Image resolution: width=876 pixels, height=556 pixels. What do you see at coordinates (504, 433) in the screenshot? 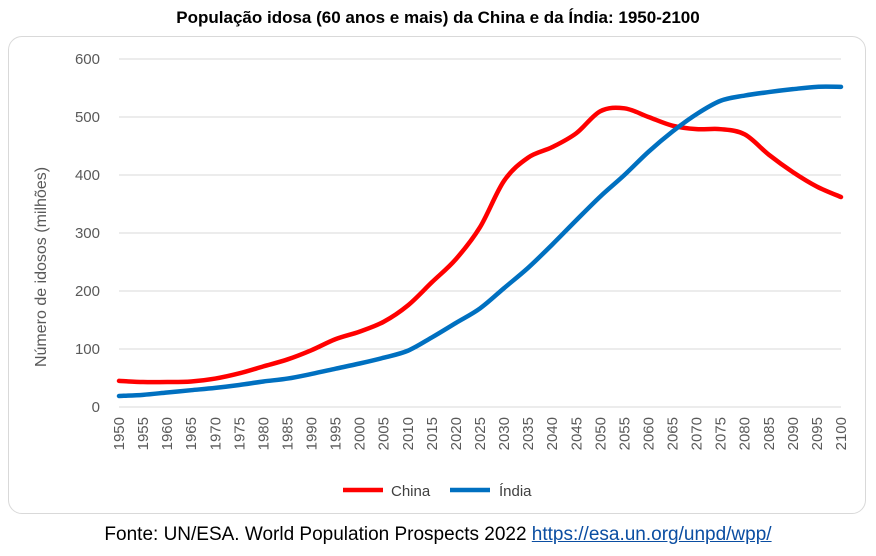
I see `x-tick-label: 2030` at bounding box center [504, 433].